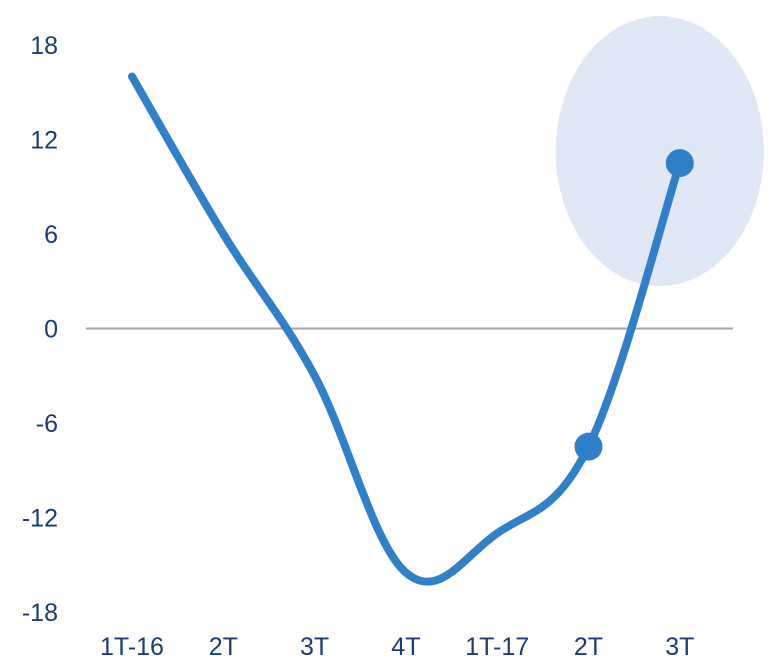  I want to click on y-tick-label: 12, so click(44, 141).